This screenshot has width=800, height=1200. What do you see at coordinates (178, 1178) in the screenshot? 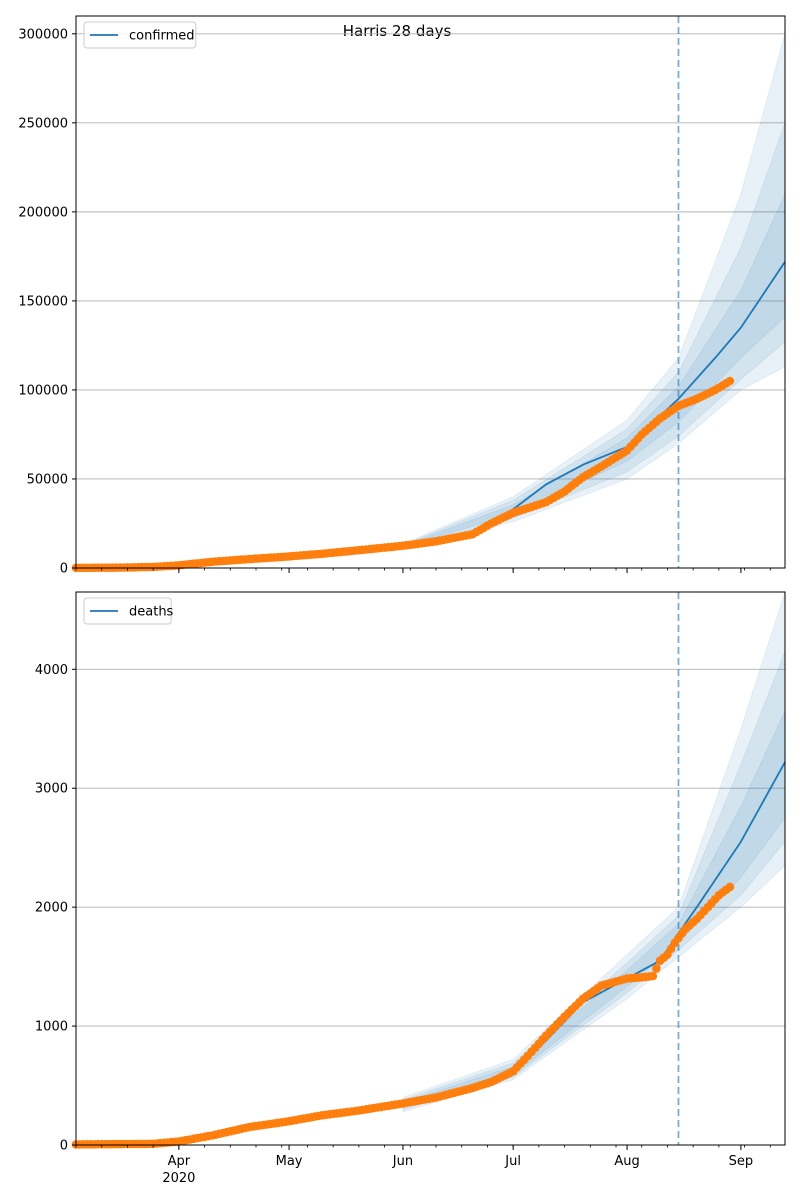
I see `x-tick-sublabel: 2020` at bounding box center [178, 1178].